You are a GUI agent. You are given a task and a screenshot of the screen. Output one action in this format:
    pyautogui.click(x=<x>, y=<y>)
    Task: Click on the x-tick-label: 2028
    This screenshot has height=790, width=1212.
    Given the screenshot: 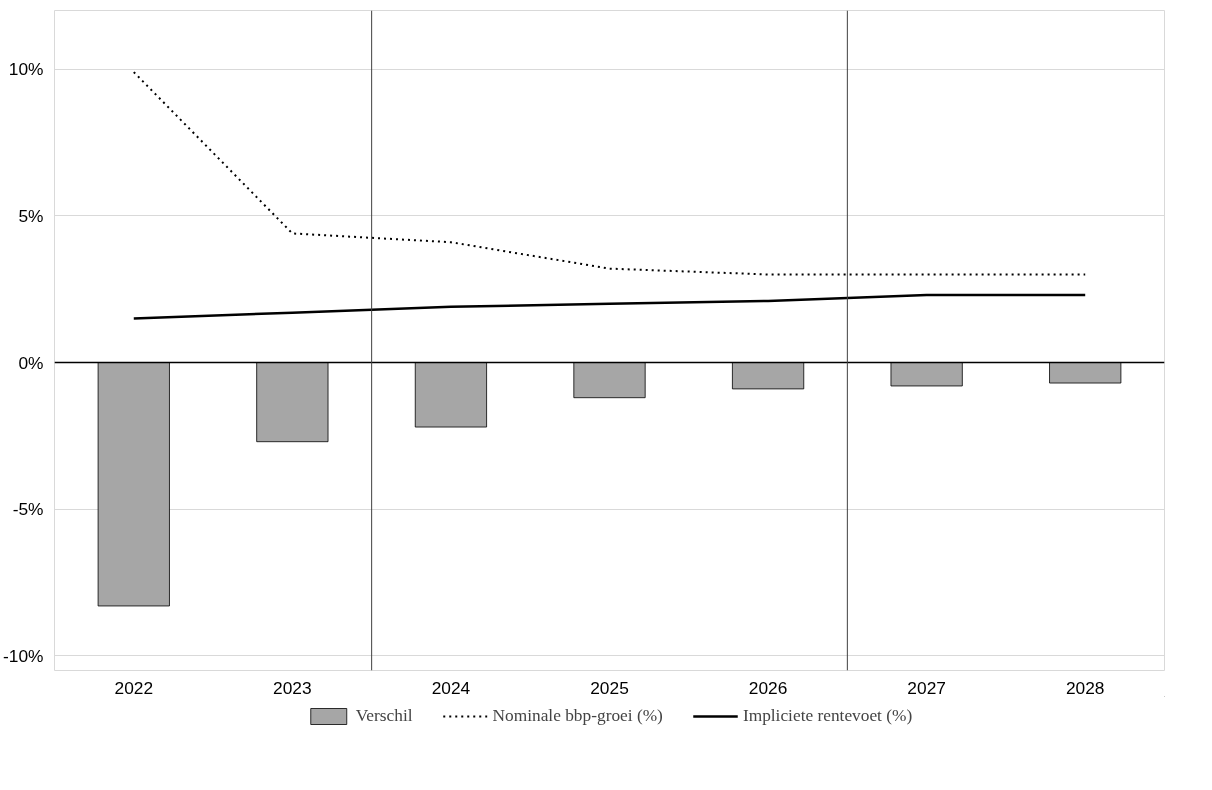 What is the action you would take?
    pyautogui.click(x=1085, y=687)
    